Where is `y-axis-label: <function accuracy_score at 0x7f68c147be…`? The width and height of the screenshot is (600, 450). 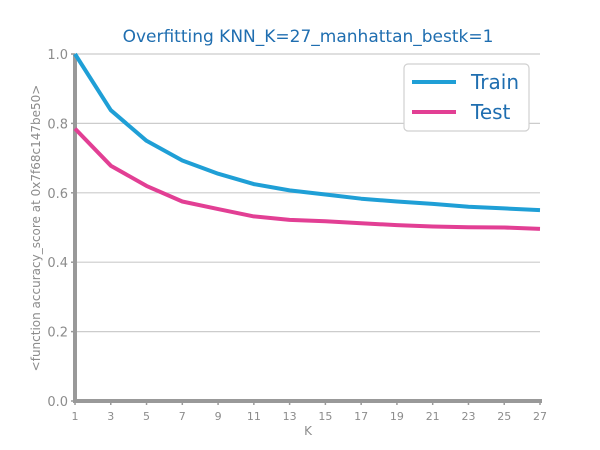
y-axis-label: <function accuracy_score at 0x7f68c147be… is located at coordinates (36, 228).